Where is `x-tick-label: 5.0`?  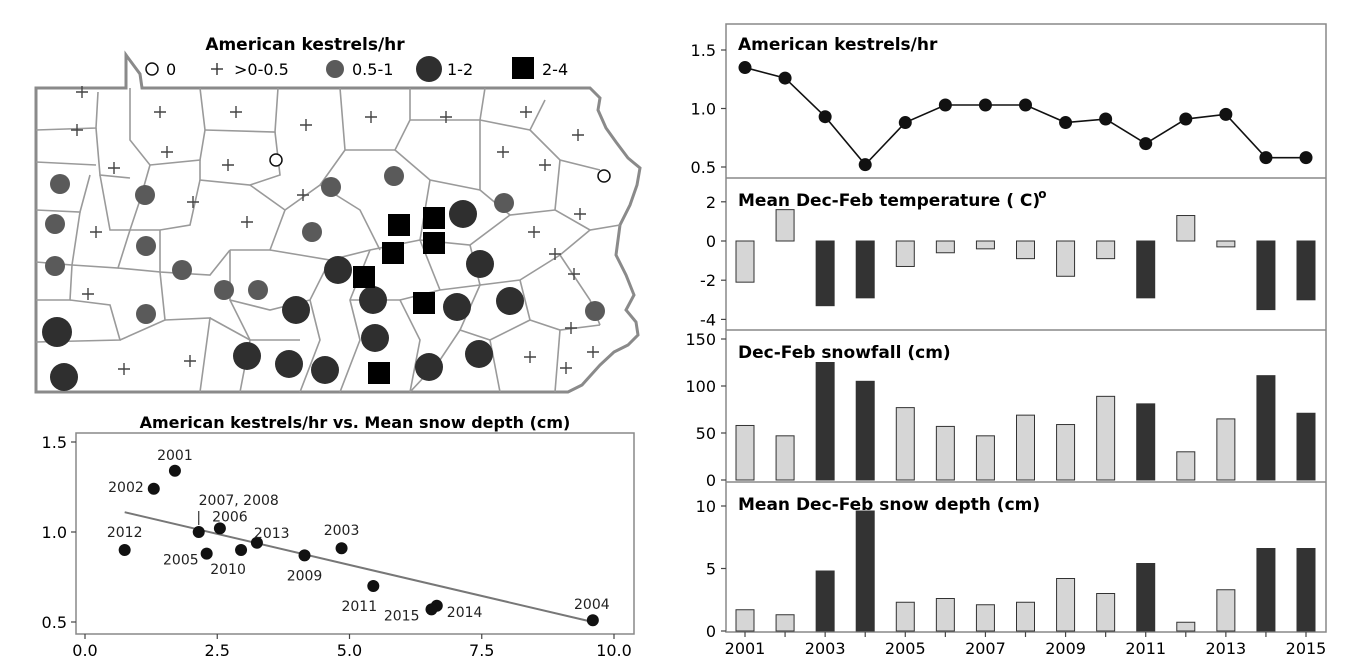
x-tick-label: 5.0 is located at coordinates (349, 650).